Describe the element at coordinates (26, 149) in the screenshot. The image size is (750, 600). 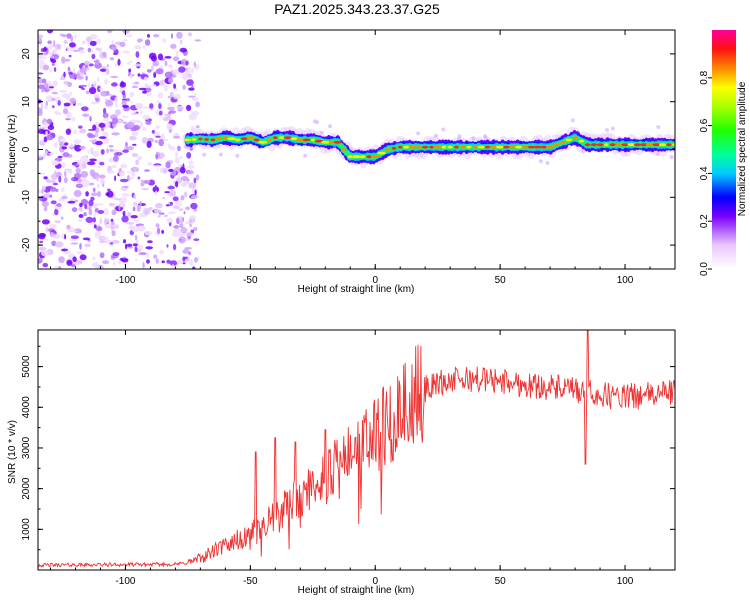
I see `y-tick-label: 0` at that location.